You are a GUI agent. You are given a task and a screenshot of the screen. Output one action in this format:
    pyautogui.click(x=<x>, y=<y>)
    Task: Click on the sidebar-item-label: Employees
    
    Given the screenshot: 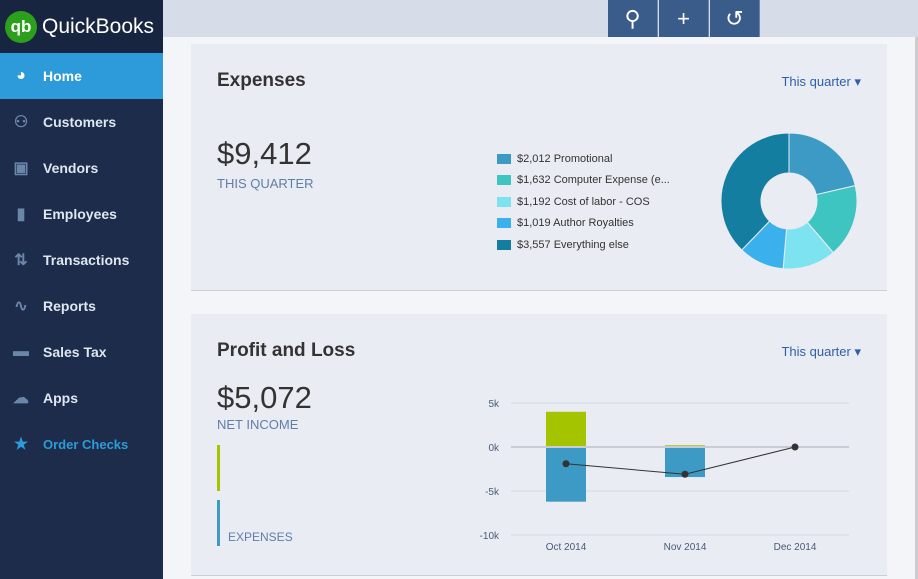 What is the action you would take?
    pyautogui.click(x=80, y=214)
    